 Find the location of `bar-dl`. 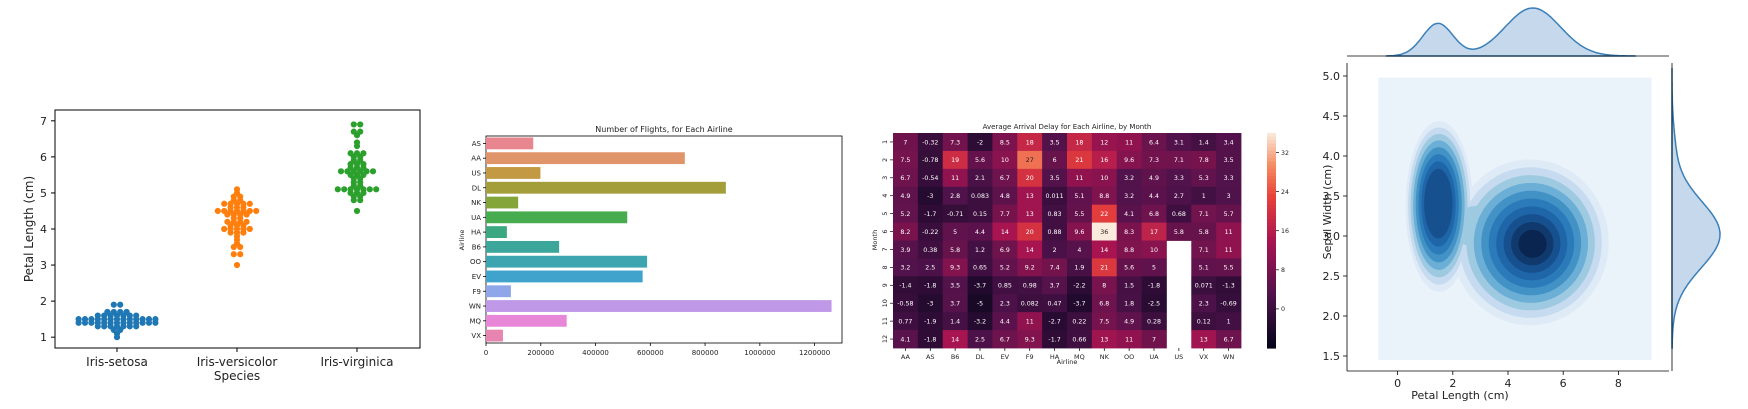

bar-dl is located at coordinates (606, 187).